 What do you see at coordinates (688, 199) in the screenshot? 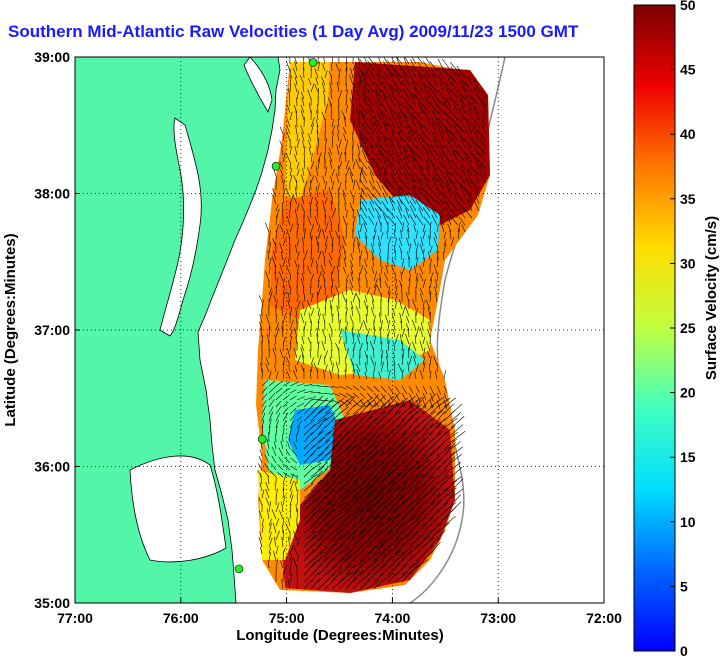
I see `colorbar-tick-label: 35` at bounding box center [688, 199].